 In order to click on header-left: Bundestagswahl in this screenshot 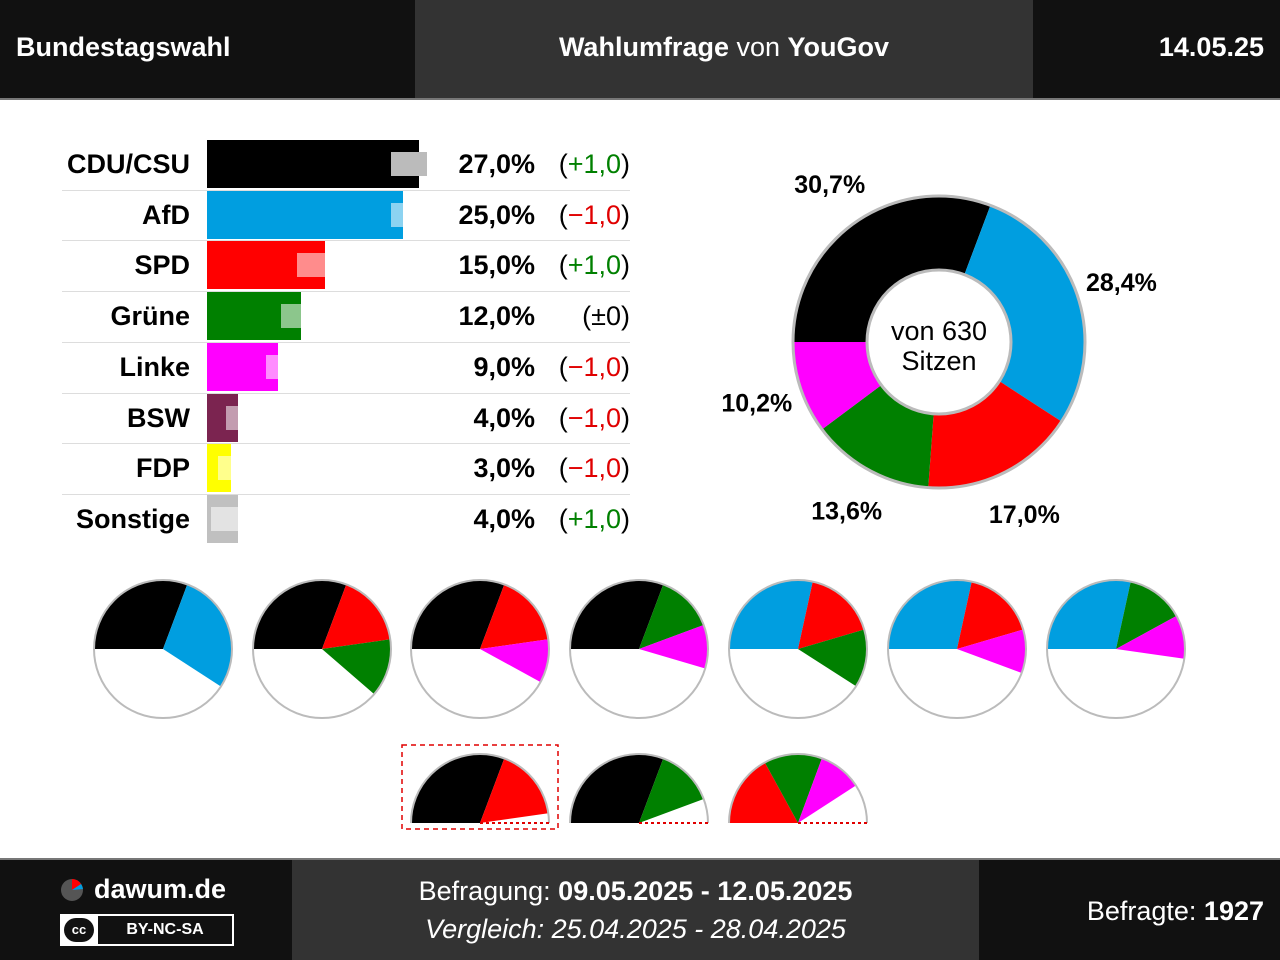, I will do `click(207, 49)`.